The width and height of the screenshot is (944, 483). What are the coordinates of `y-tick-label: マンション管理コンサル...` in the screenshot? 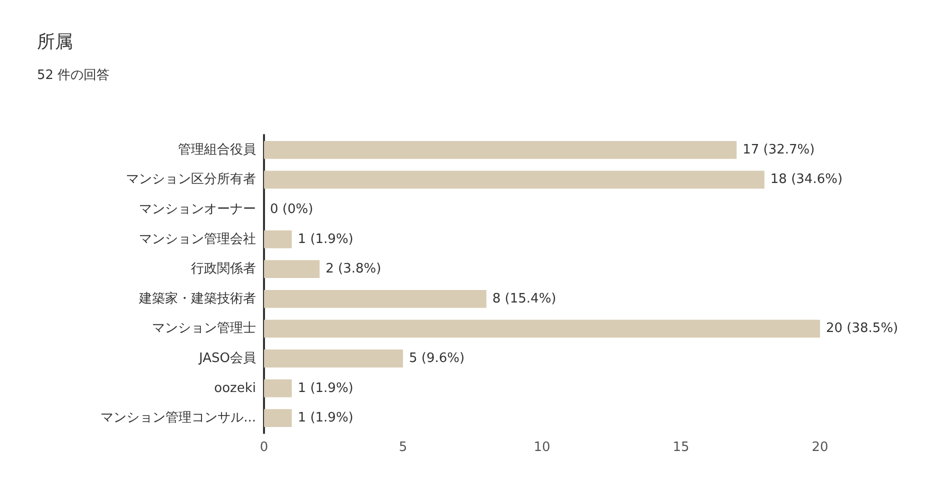 It's located at (178, 418).